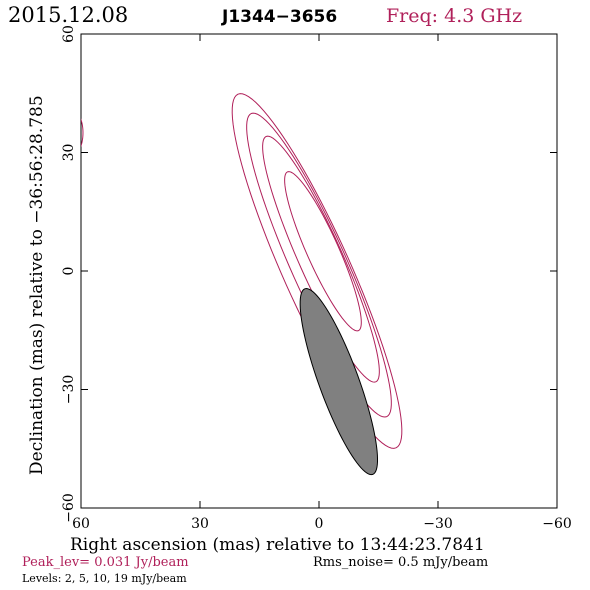 This screenshot has height=590, width=590. Describe the element at coordinates (438, 524) in the screenshot. I see `x-tick-label: −30` at that location.